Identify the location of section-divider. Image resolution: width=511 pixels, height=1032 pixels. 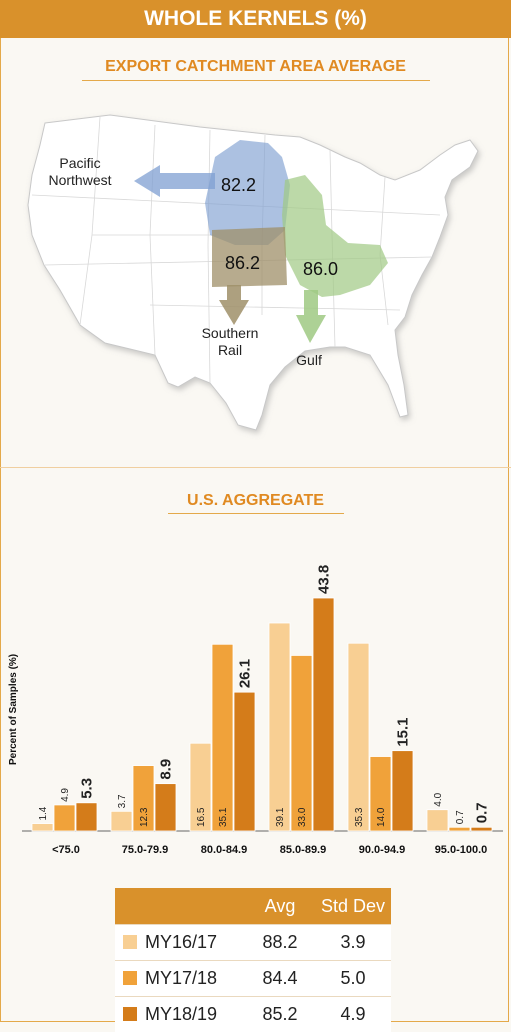
(255, 467).